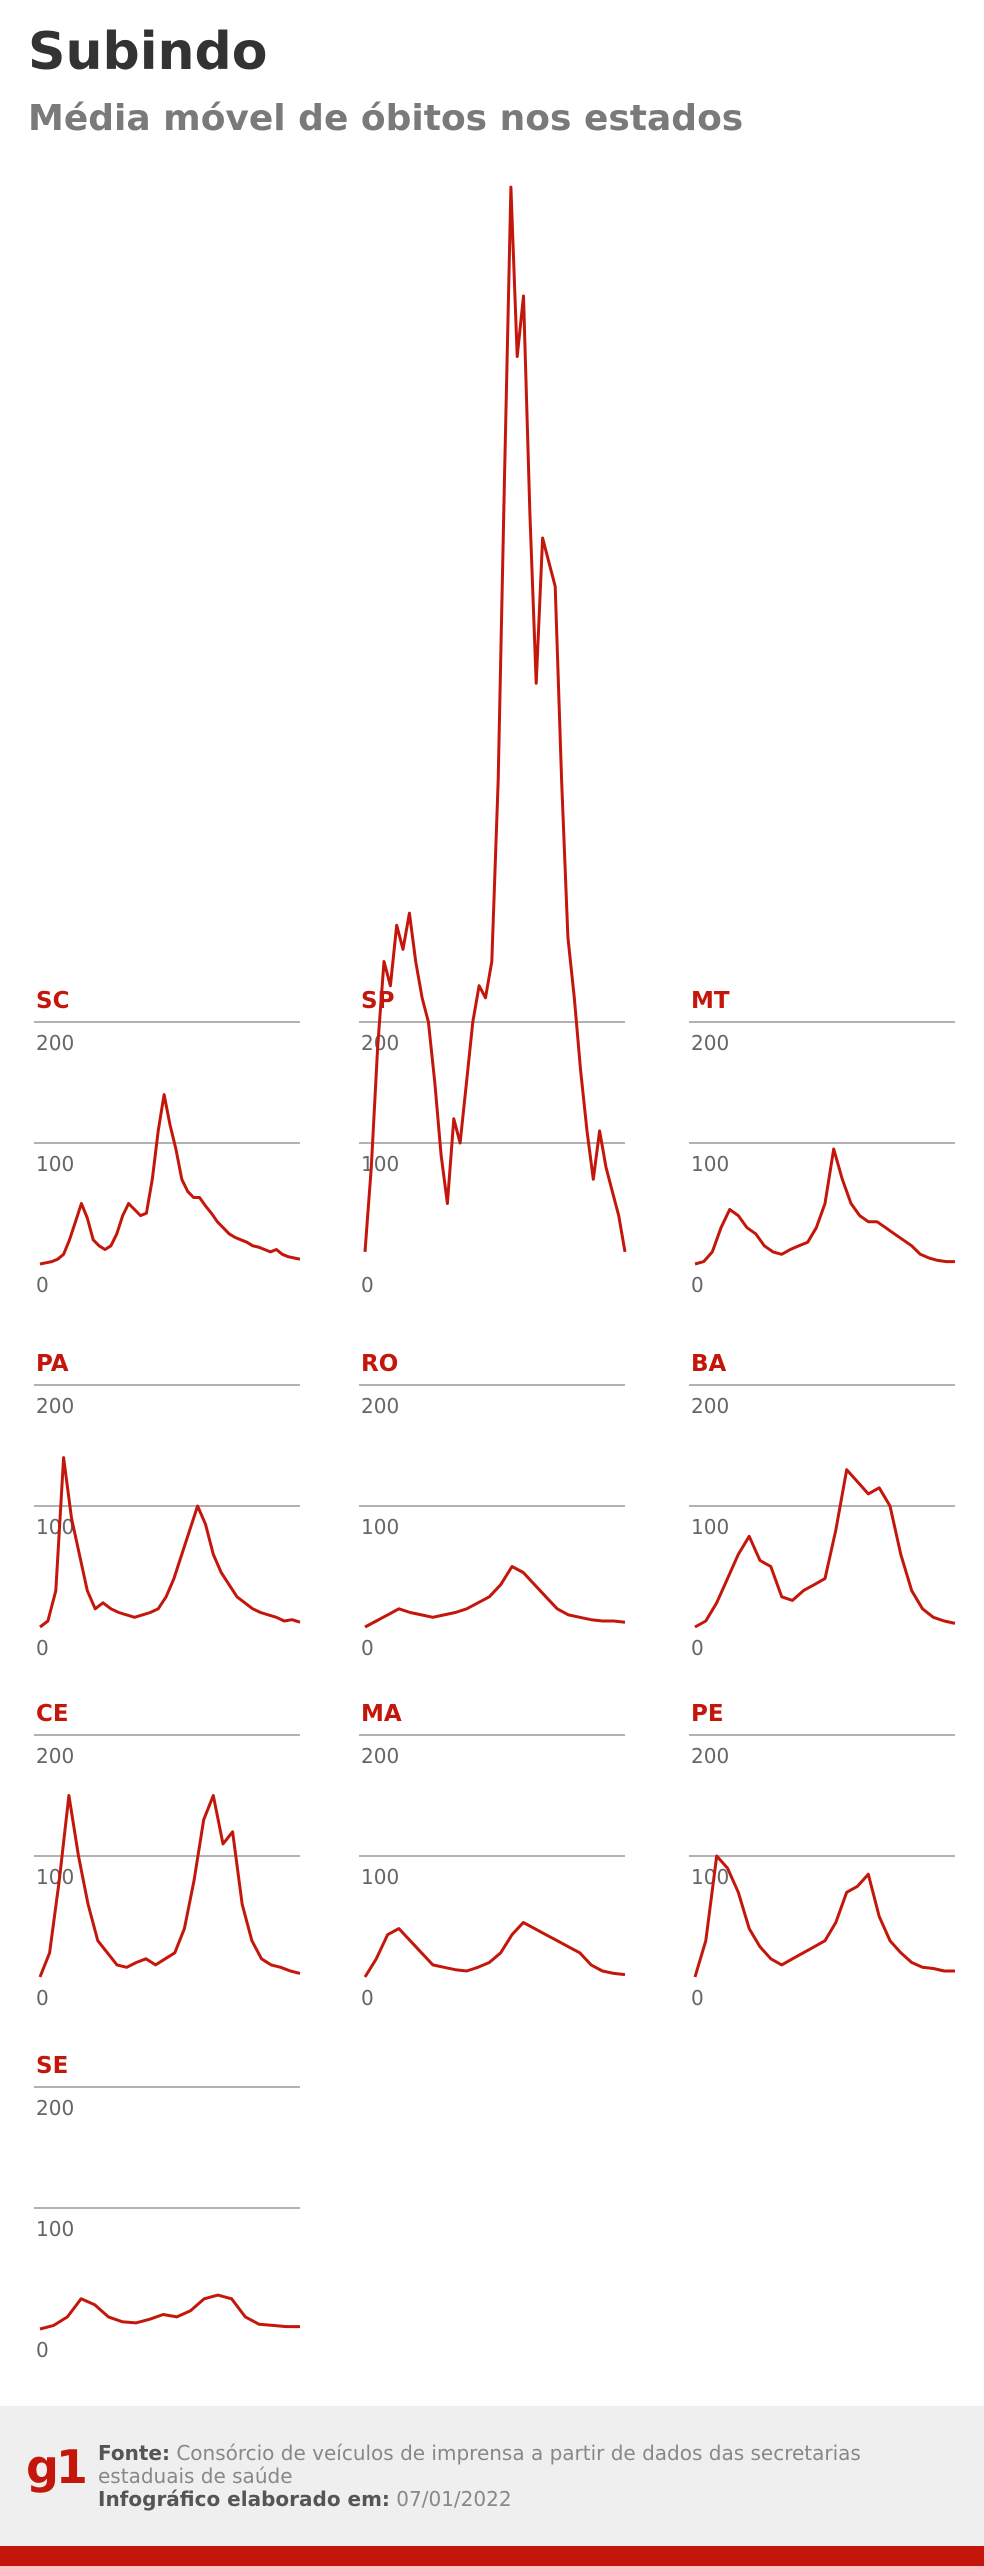 This screenshot has height=2566, width=984. I want to click on subtitle: Média móvel de óbitos nos estados, so click(386, 118).